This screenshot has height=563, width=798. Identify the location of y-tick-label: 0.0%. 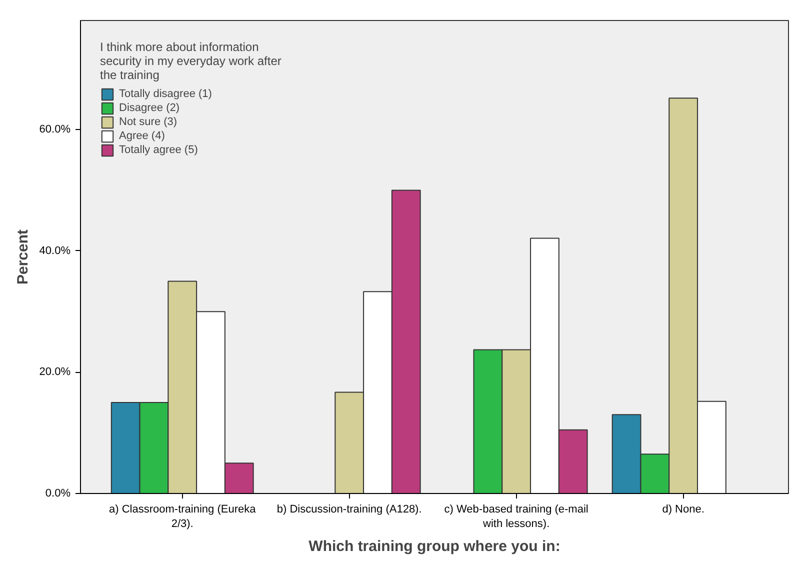
(58, 494).